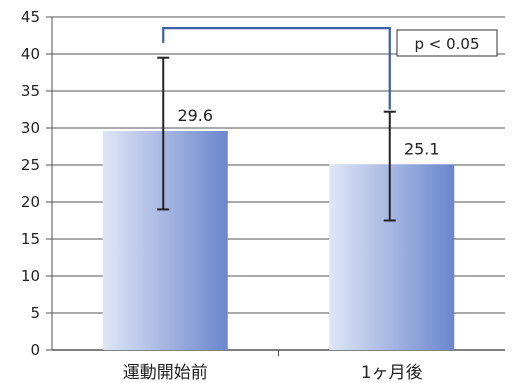 This screenshot has width=512, height=383. Describe the element at coordinates (165, 373) in the screenshot. I see `x-category-label: 運動開始前` at that location.